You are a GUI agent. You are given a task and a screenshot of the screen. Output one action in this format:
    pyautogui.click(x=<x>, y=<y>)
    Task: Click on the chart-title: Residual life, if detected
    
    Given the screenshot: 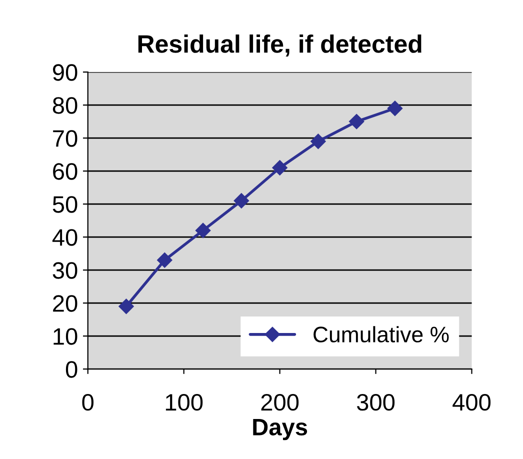 What is the action you would take?
    pyautogui.click(x=280, y=45)
    